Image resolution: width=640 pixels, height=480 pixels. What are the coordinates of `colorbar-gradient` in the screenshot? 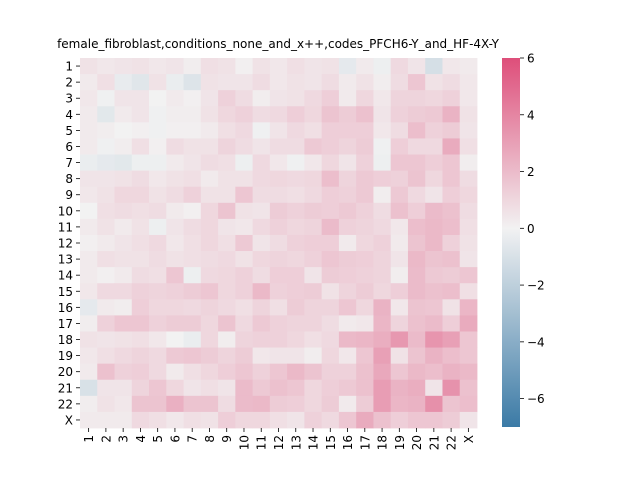 It's located at (511, 242).